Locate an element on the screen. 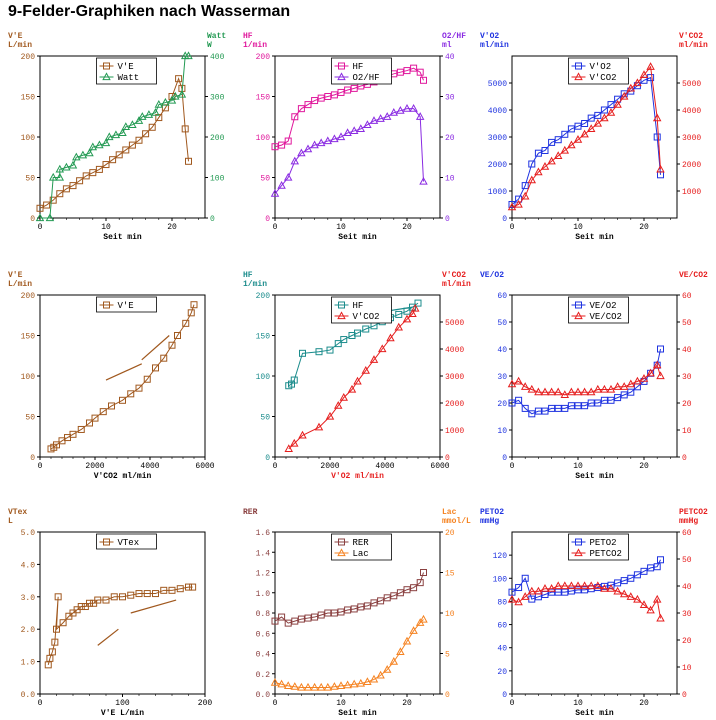 The image size is (716, 720). y-tick-label: 0.0 is located at coordinates (263, 695).